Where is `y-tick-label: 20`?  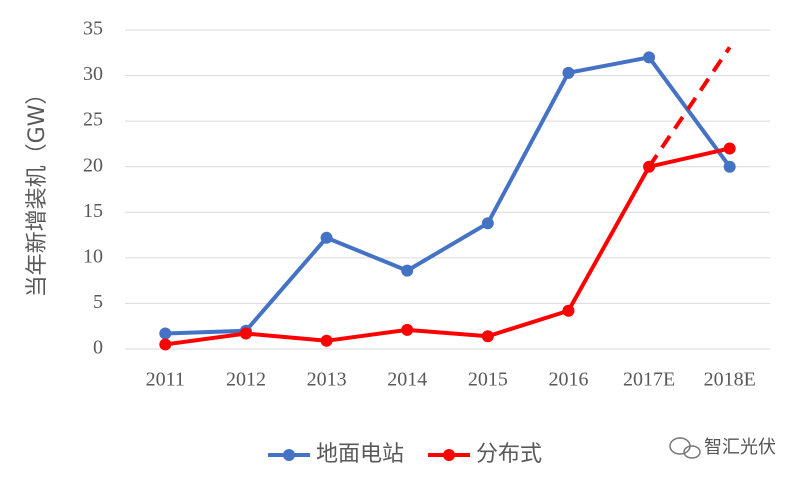
y-tick-label: 20 is located at coordinates (93, 165).